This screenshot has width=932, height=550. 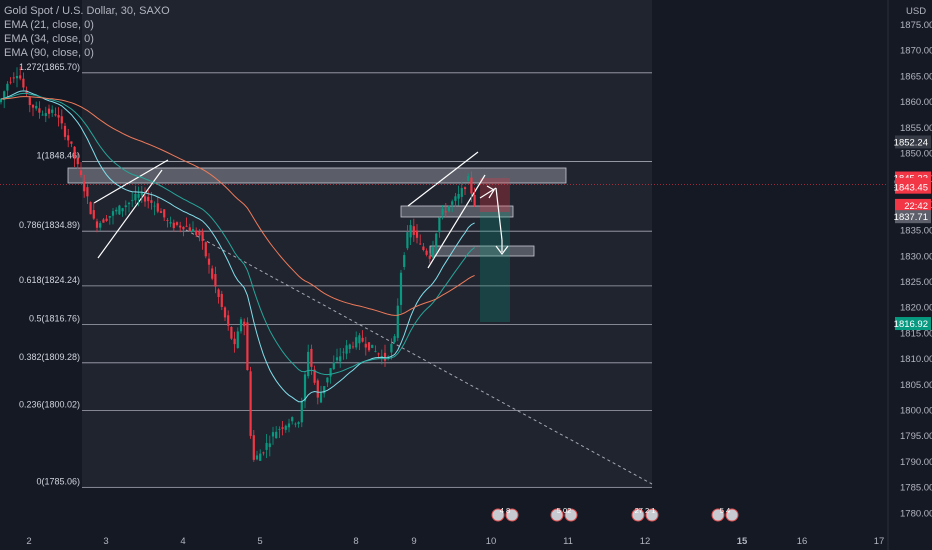 I want to click on ema-90-legend: EMA (90, close, 0), so click(x=49, y=53).